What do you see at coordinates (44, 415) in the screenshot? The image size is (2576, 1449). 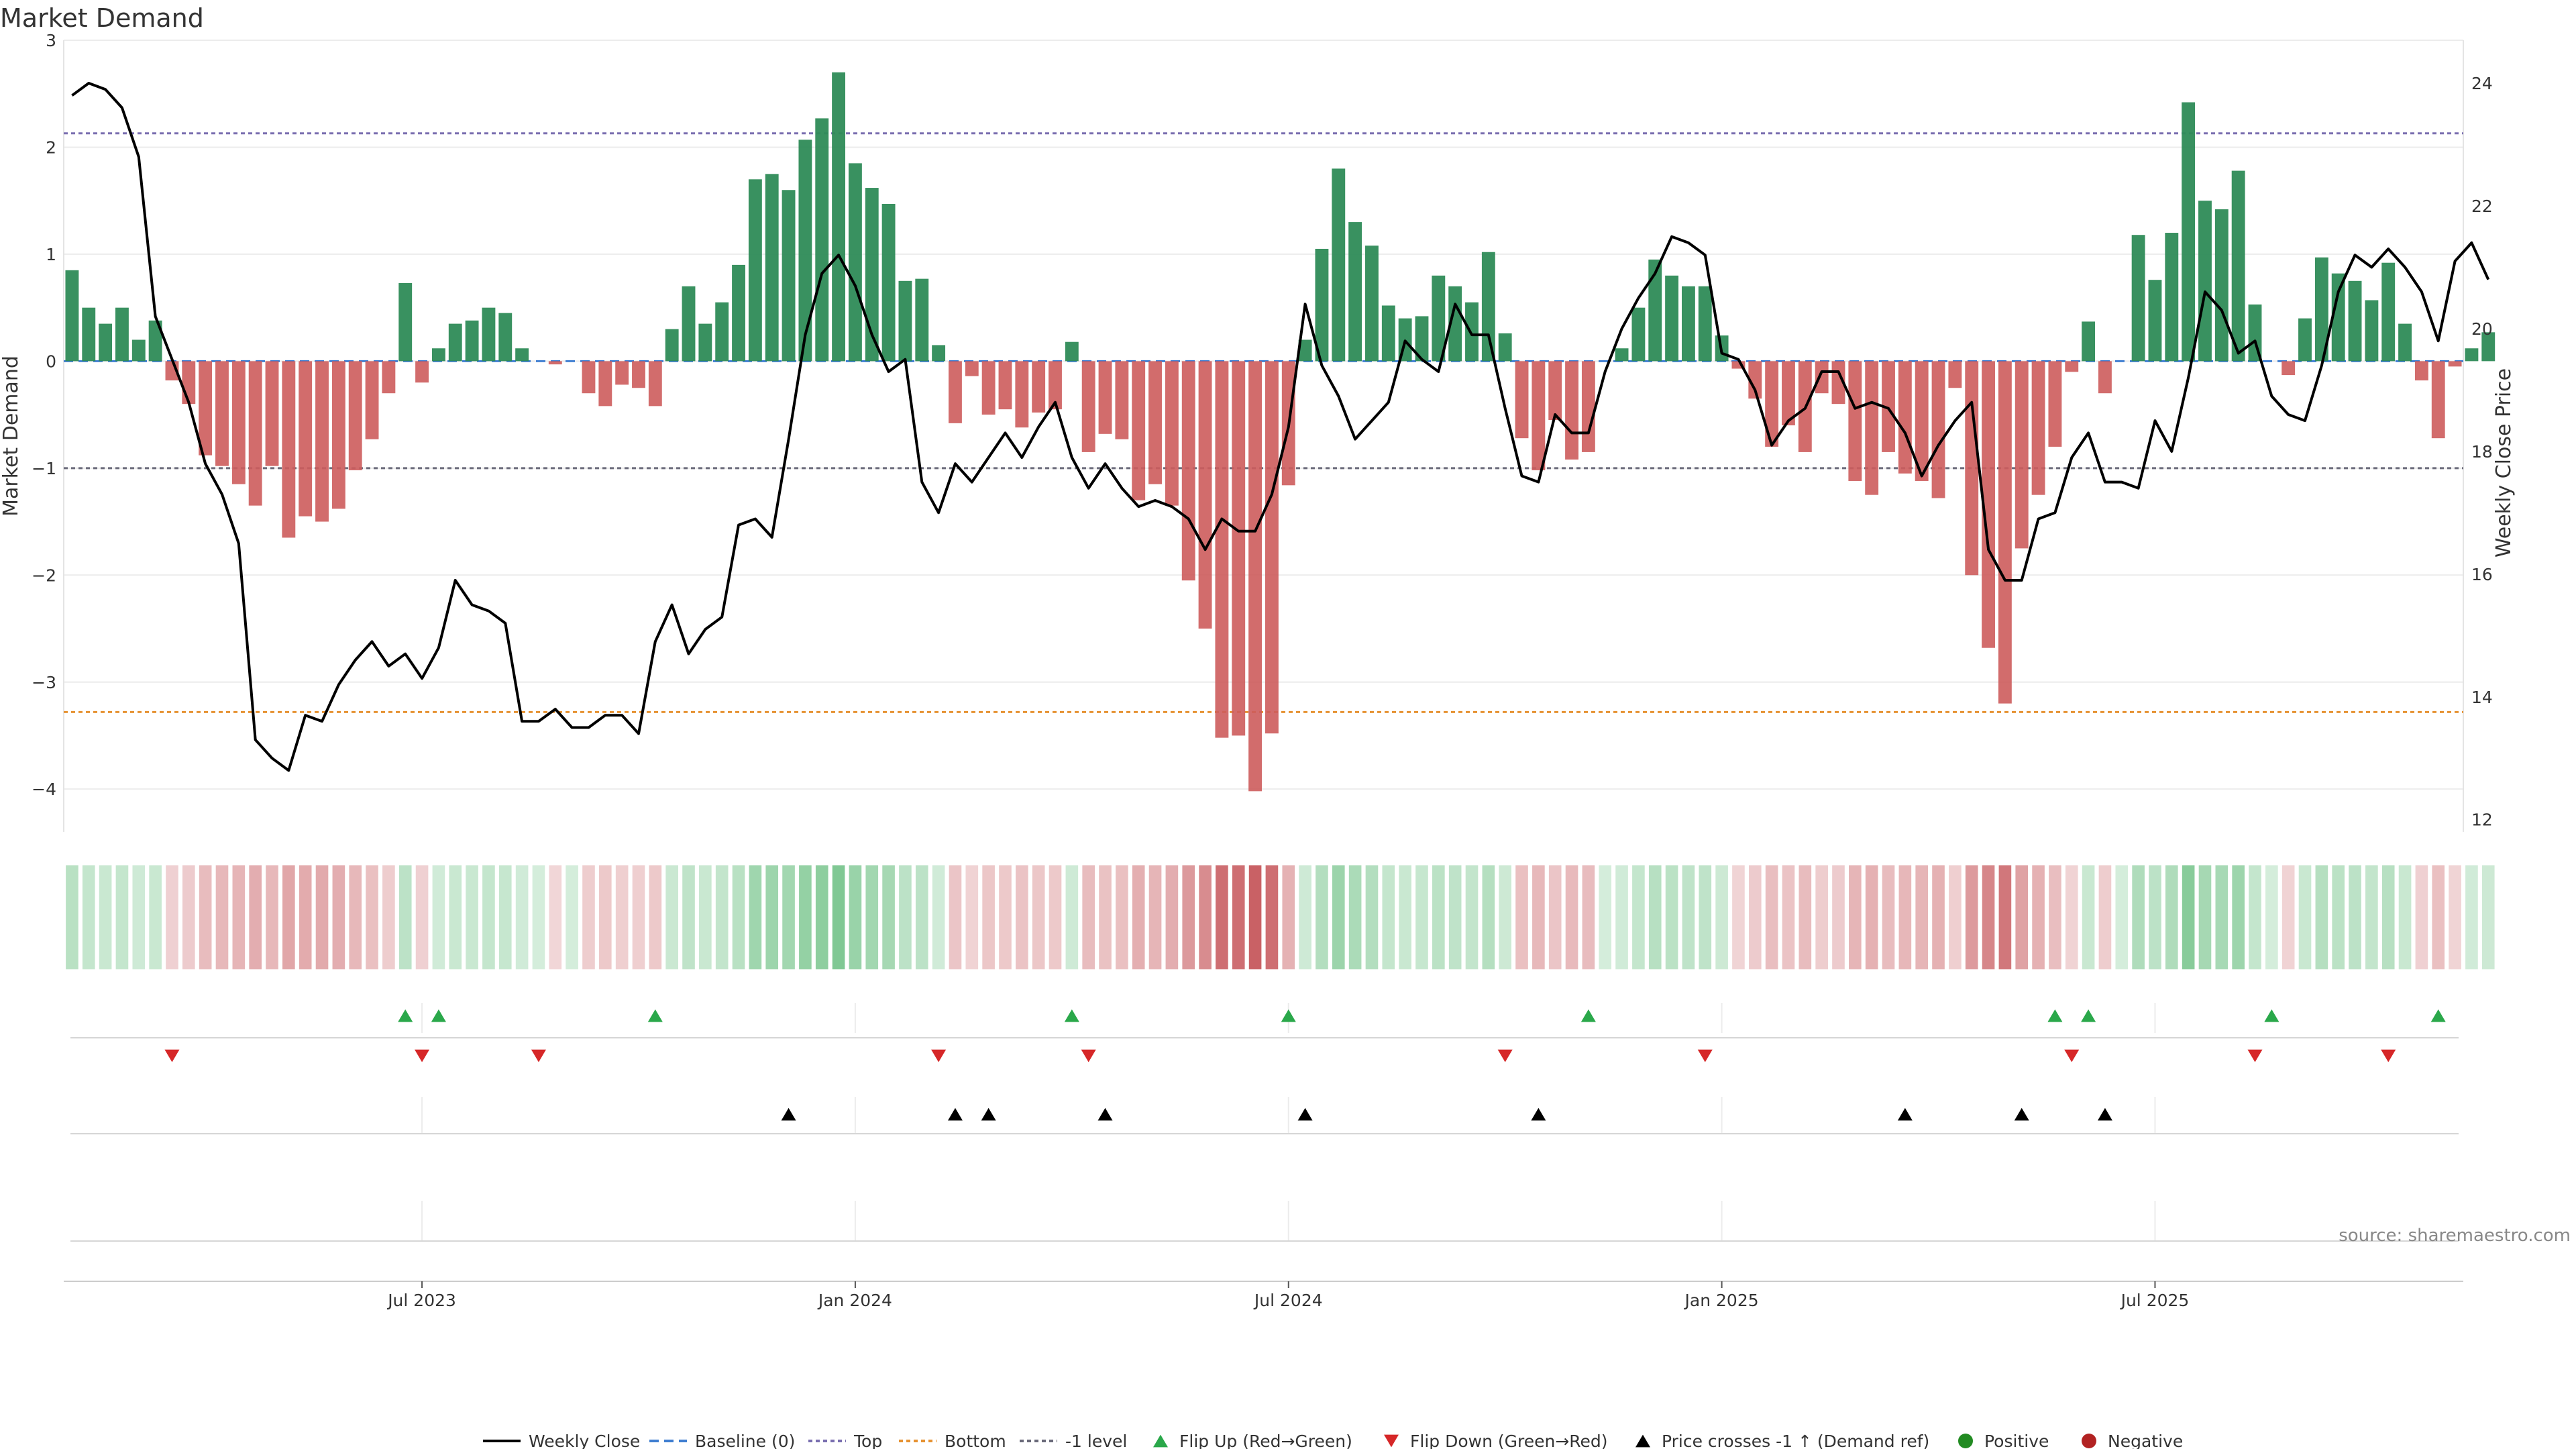 I see `left-axis-ticks: 3 2 1 0 −1 −2 −3 −4` at bounding box center [44, 415].